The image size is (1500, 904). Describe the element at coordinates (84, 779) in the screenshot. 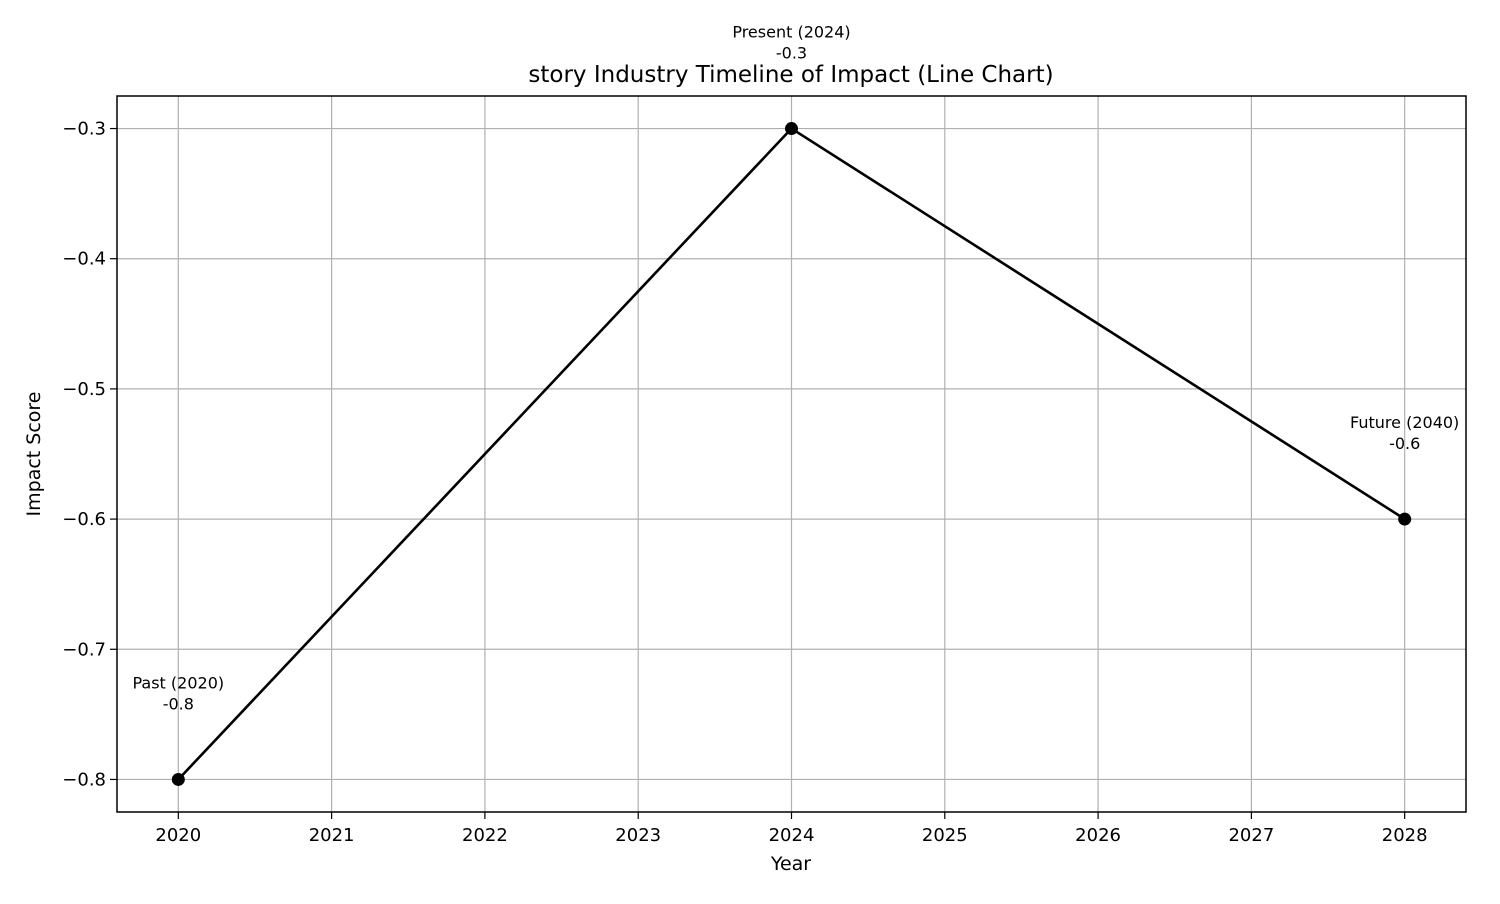

I see `y-tick-label: −0.8` at that location.